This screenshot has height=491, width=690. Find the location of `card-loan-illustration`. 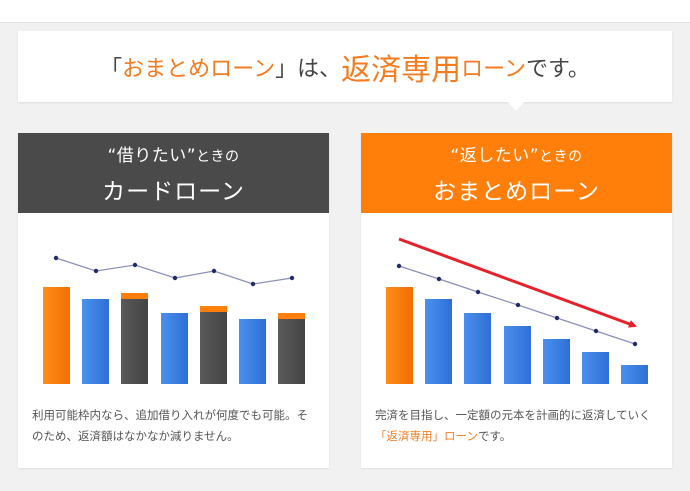

card-loan-illustration is located at coordinates (174, 319).